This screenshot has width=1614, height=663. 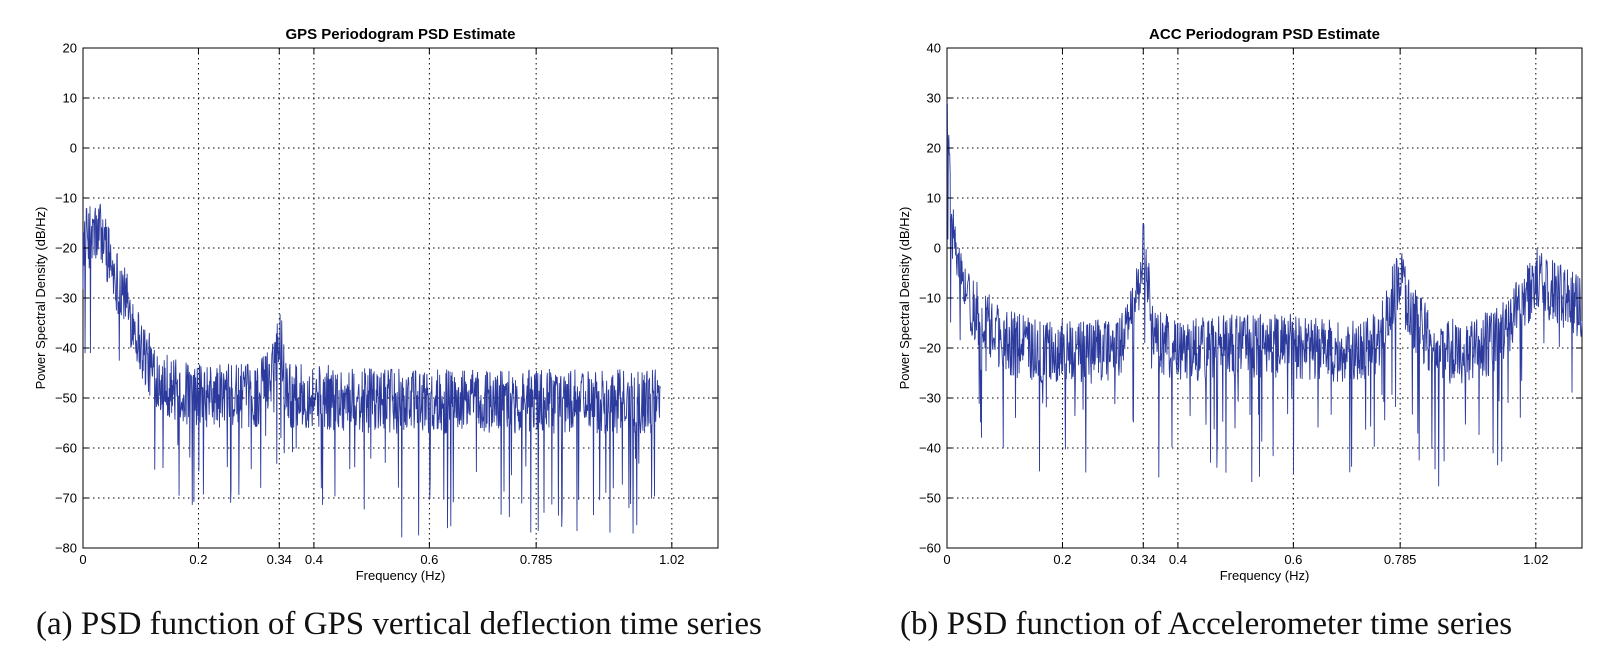 I want to click on y-tick-label: 40, so click(x=934, y=48).